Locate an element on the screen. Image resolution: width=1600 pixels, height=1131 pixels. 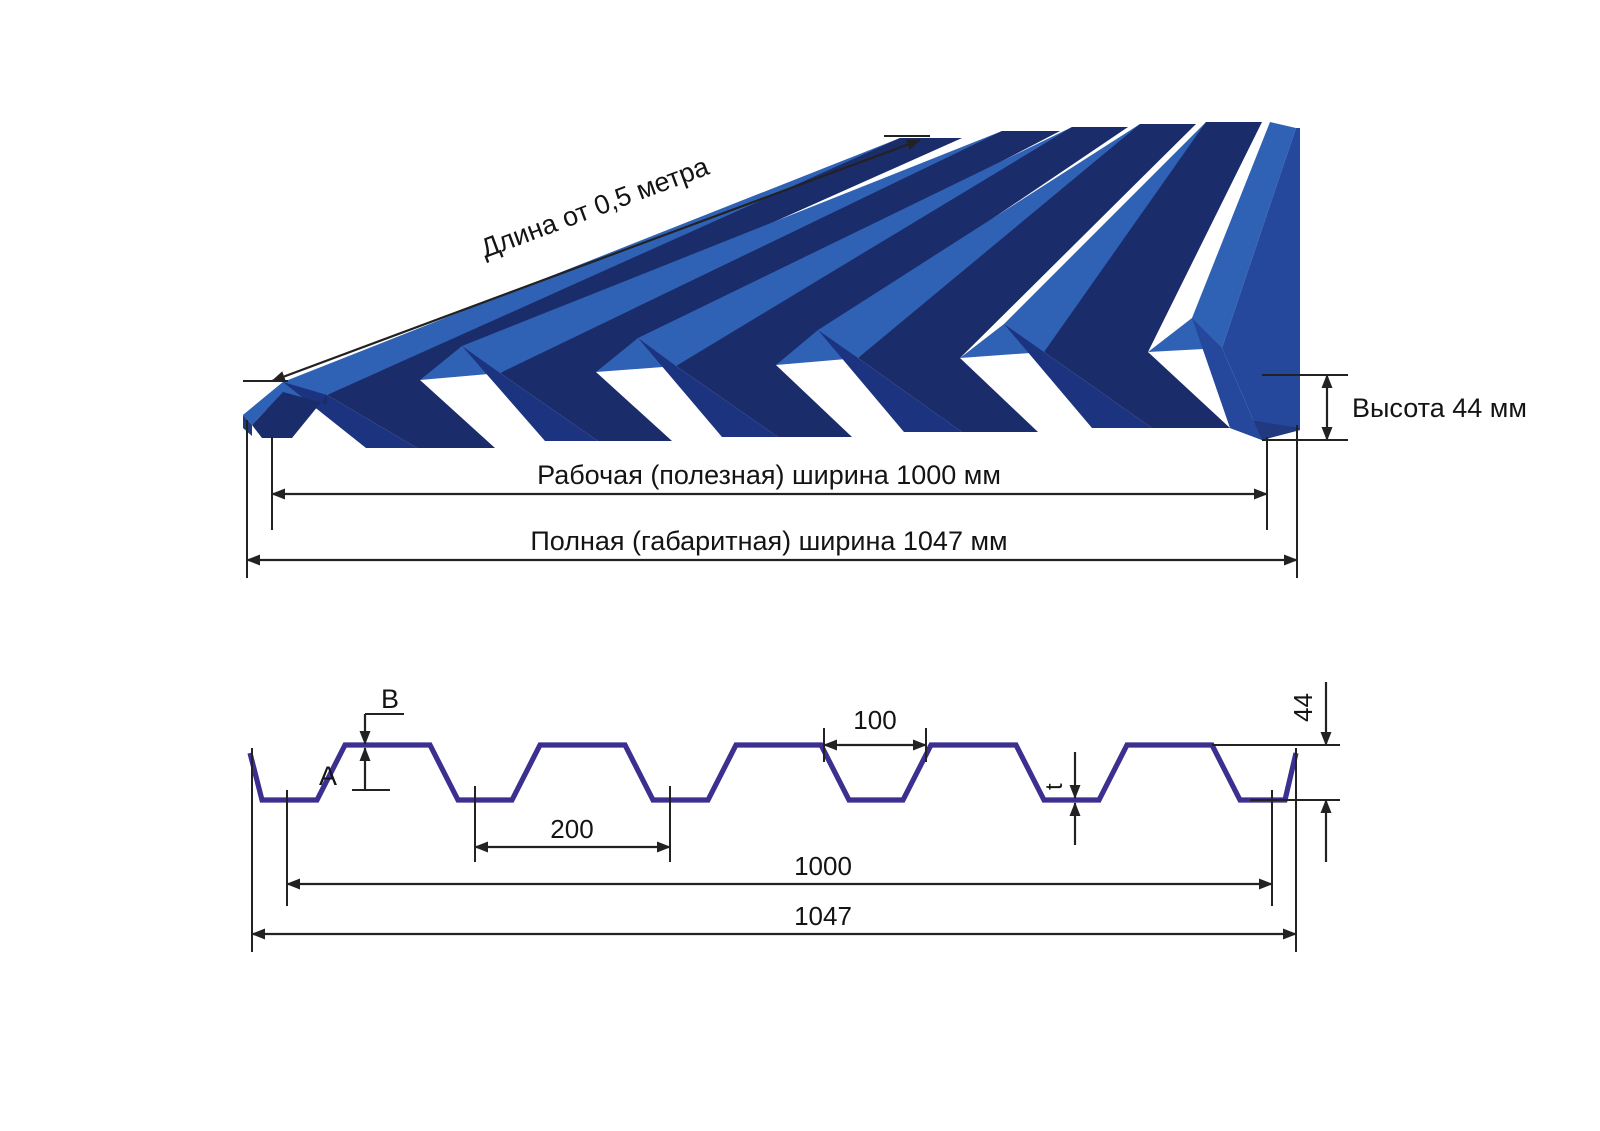
overall-width-label: Полная (габаритная) ширина 1047 мм is located at coordinates (768, 541).